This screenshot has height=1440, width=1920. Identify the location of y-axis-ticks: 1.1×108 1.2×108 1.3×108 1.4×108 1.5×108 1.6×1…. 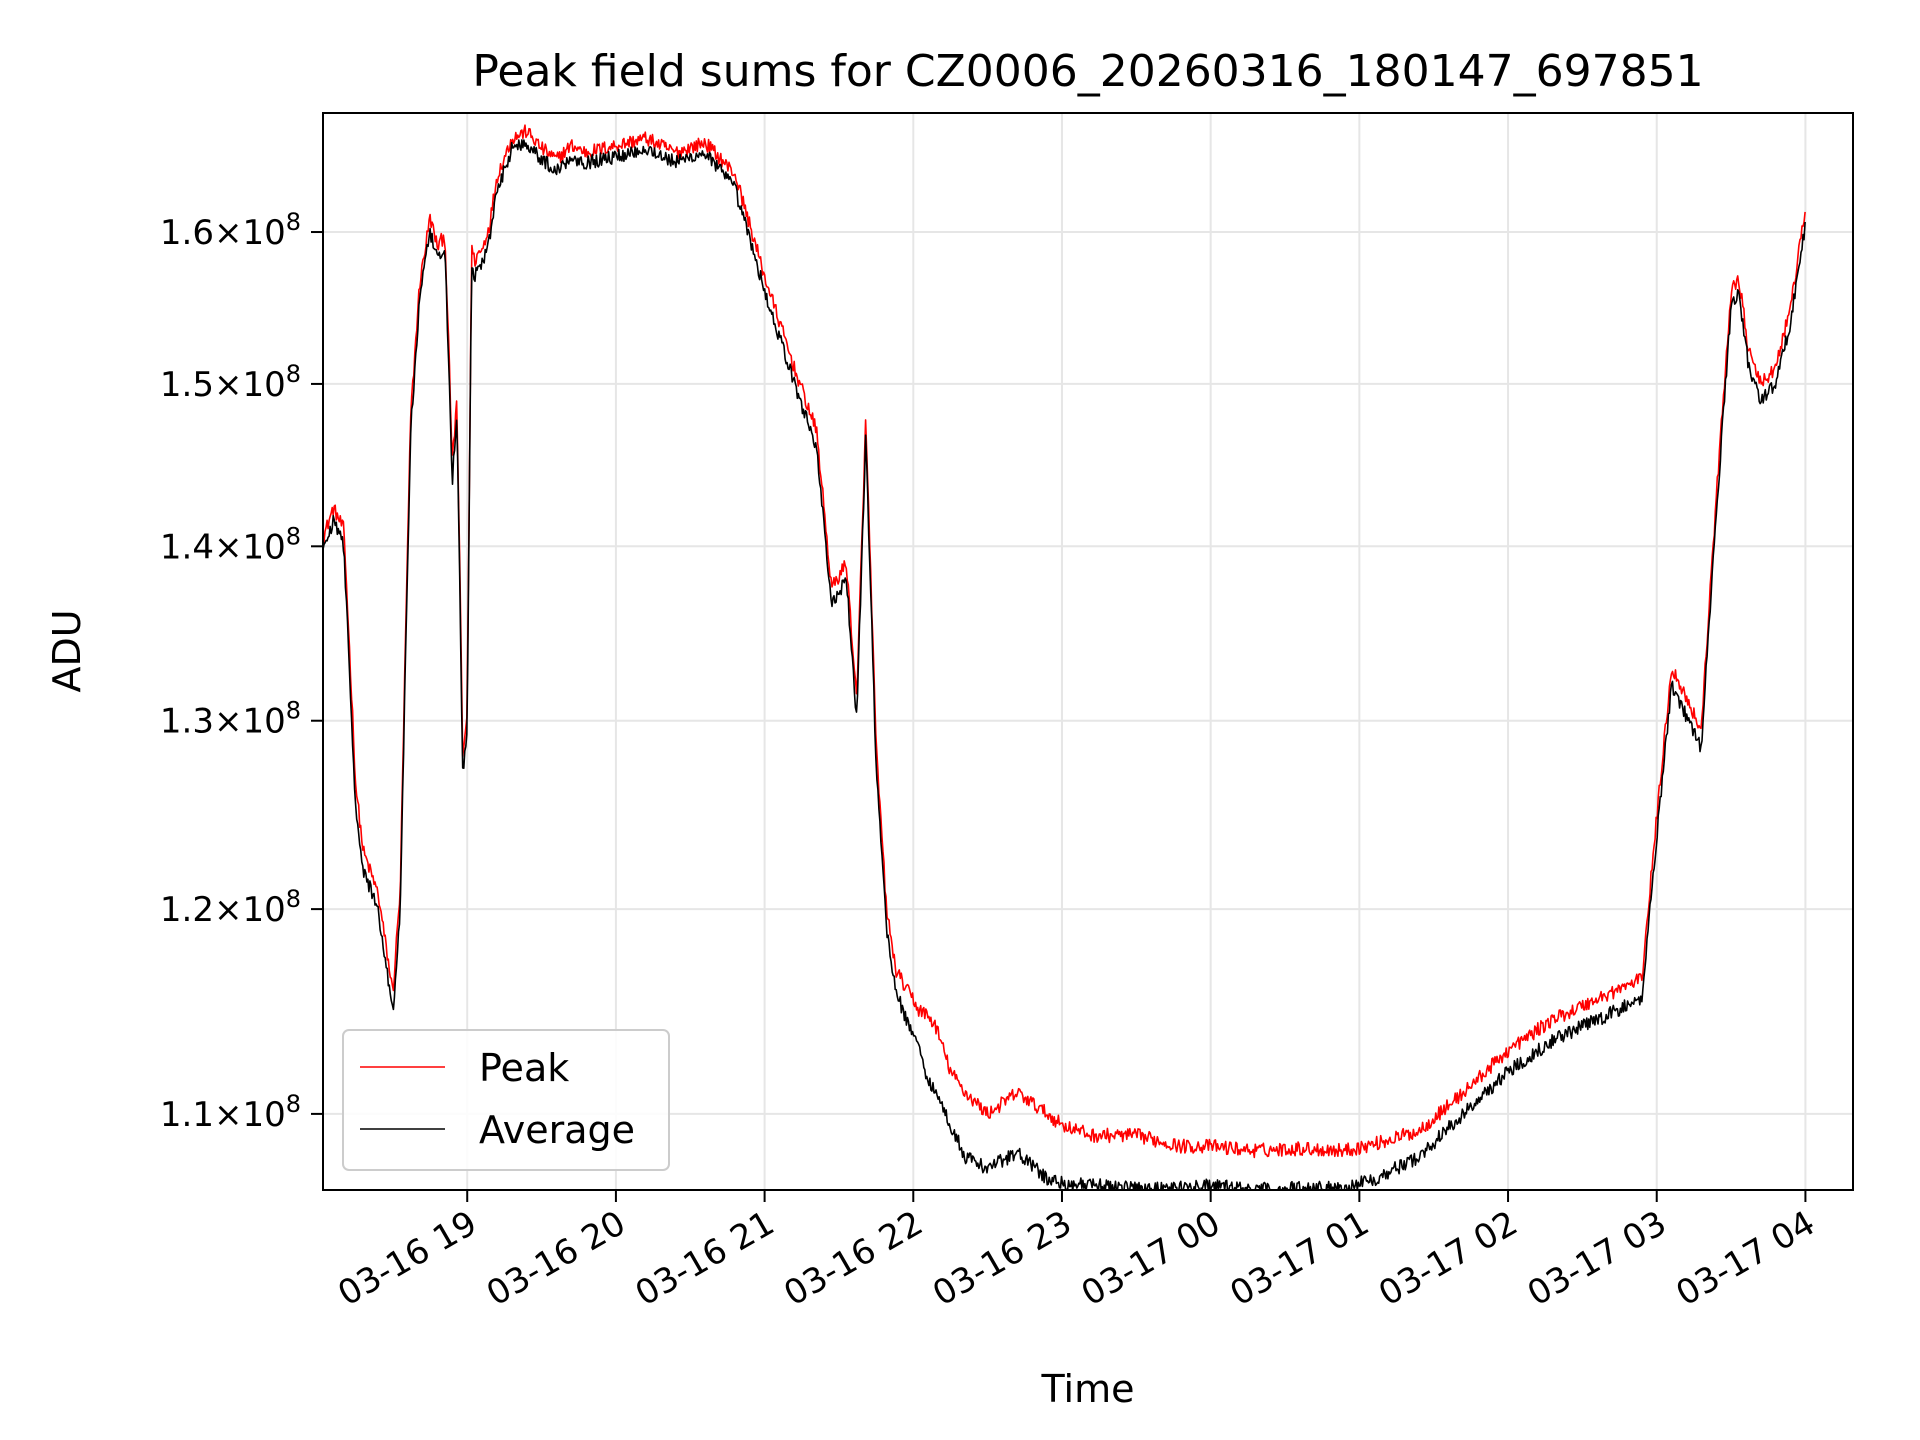
(241, 671).